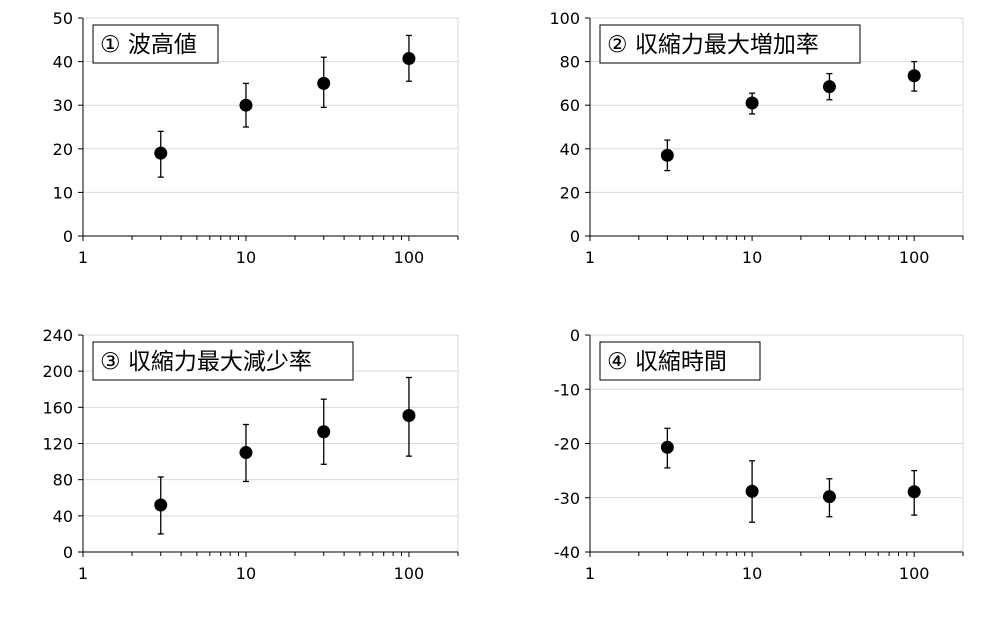  I want to click on y-tick-label: 100, so click(564, 18).